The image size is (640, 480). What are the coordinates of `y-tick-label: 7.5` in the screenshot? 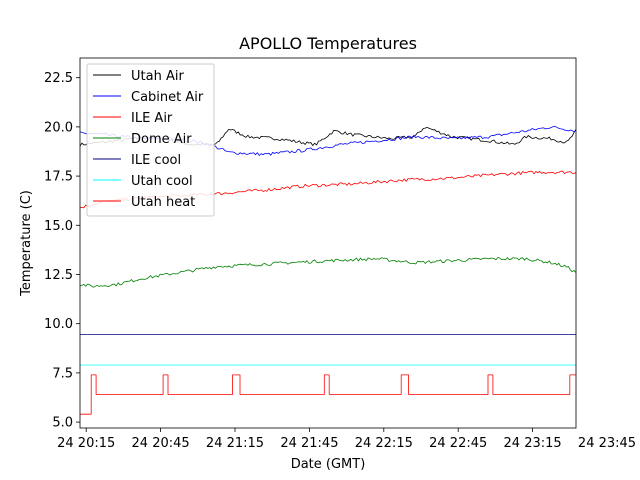 It's located at (62, 373).